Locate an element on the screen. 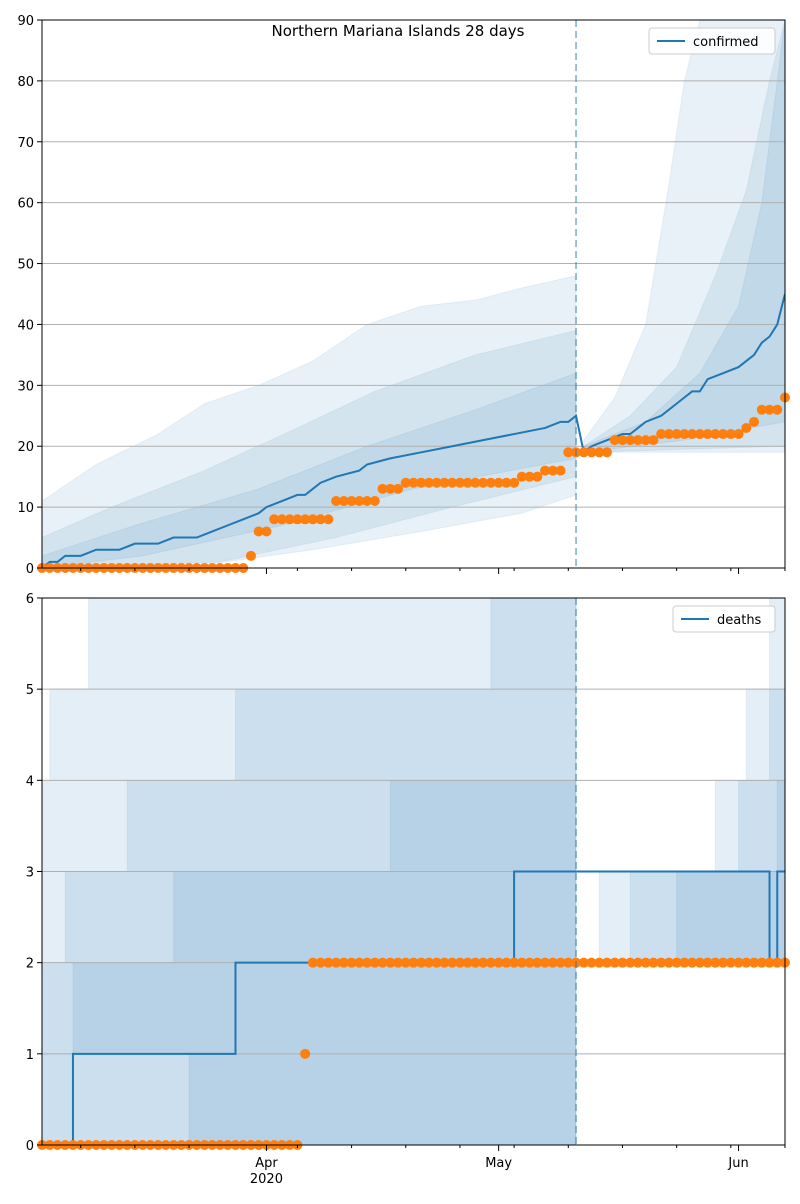 This screenshot has height=1204, width=800. y-tick-label: 10 is located at coordinates (25, 508).